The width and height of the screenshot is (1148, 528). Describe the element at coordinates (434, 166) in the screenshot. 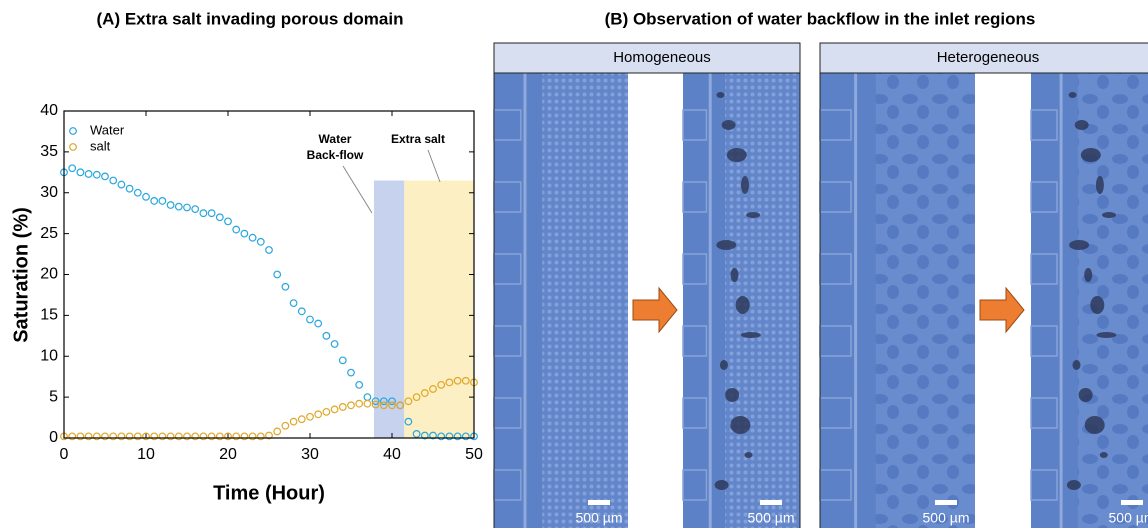

I see `annotation-arrow` at that location.